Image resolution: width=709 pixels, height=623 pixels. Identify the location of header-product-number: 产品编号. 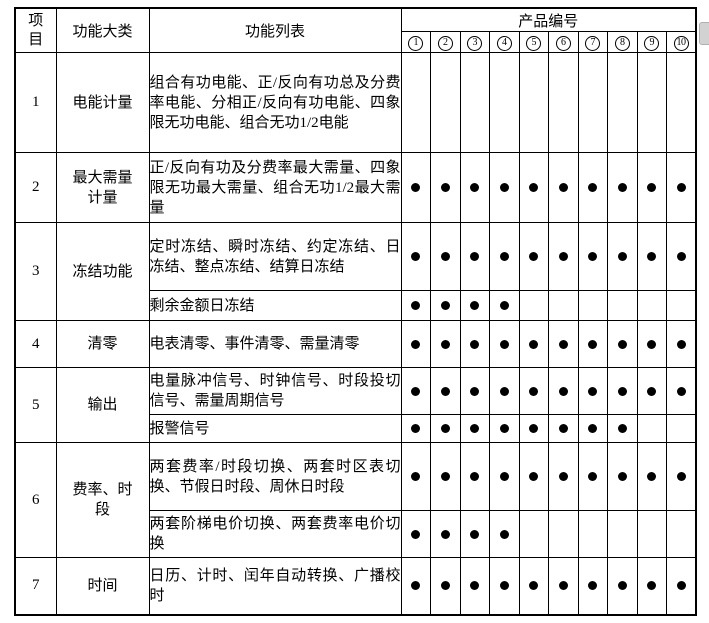
(548, 19).